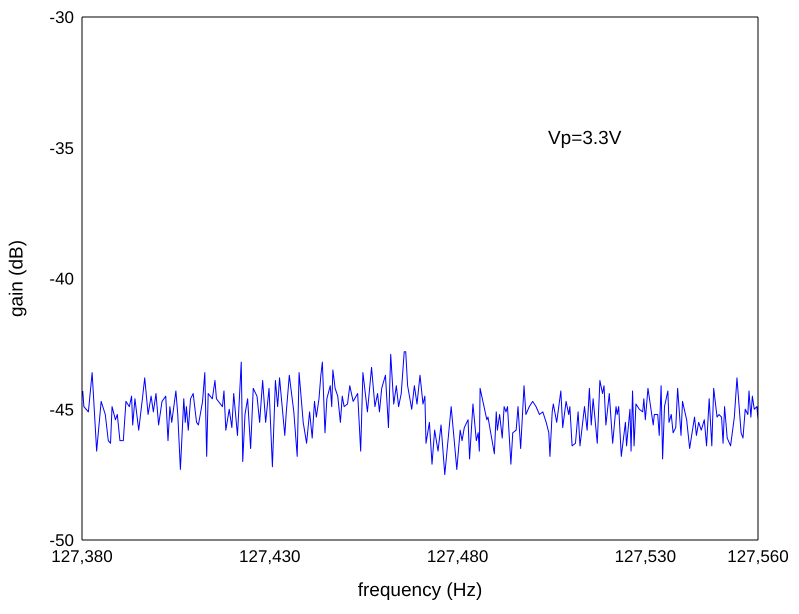 Image resolution: width=799 pixels, height=614 pixels. Describe the element at coordinates (61, 410) in the screenshot. I see `y-tick-label: -45` at that location.